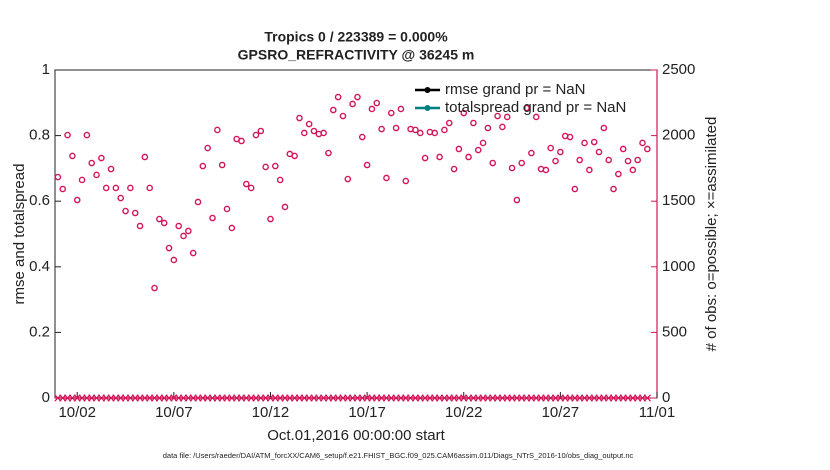 This screenshot has width=830, height=470. Describe the element at coordinates (39, 266) in the screenshot. I see `y-tick-label: 0.4` at that location.